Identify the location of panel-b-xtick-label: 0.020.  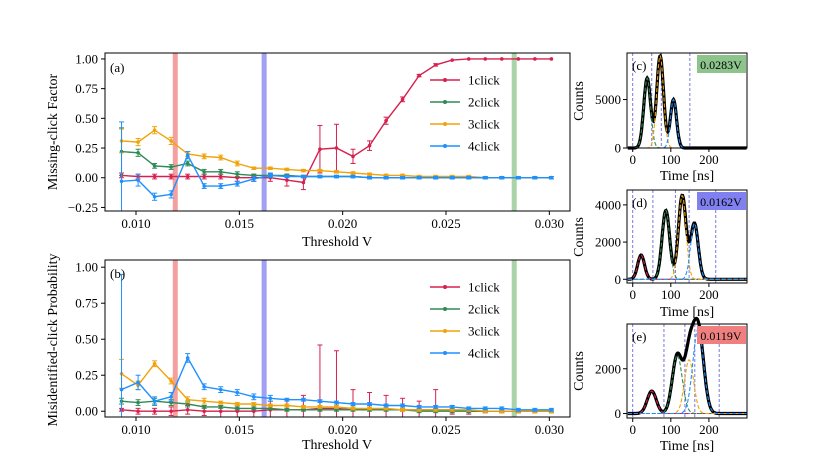
(342, 429).